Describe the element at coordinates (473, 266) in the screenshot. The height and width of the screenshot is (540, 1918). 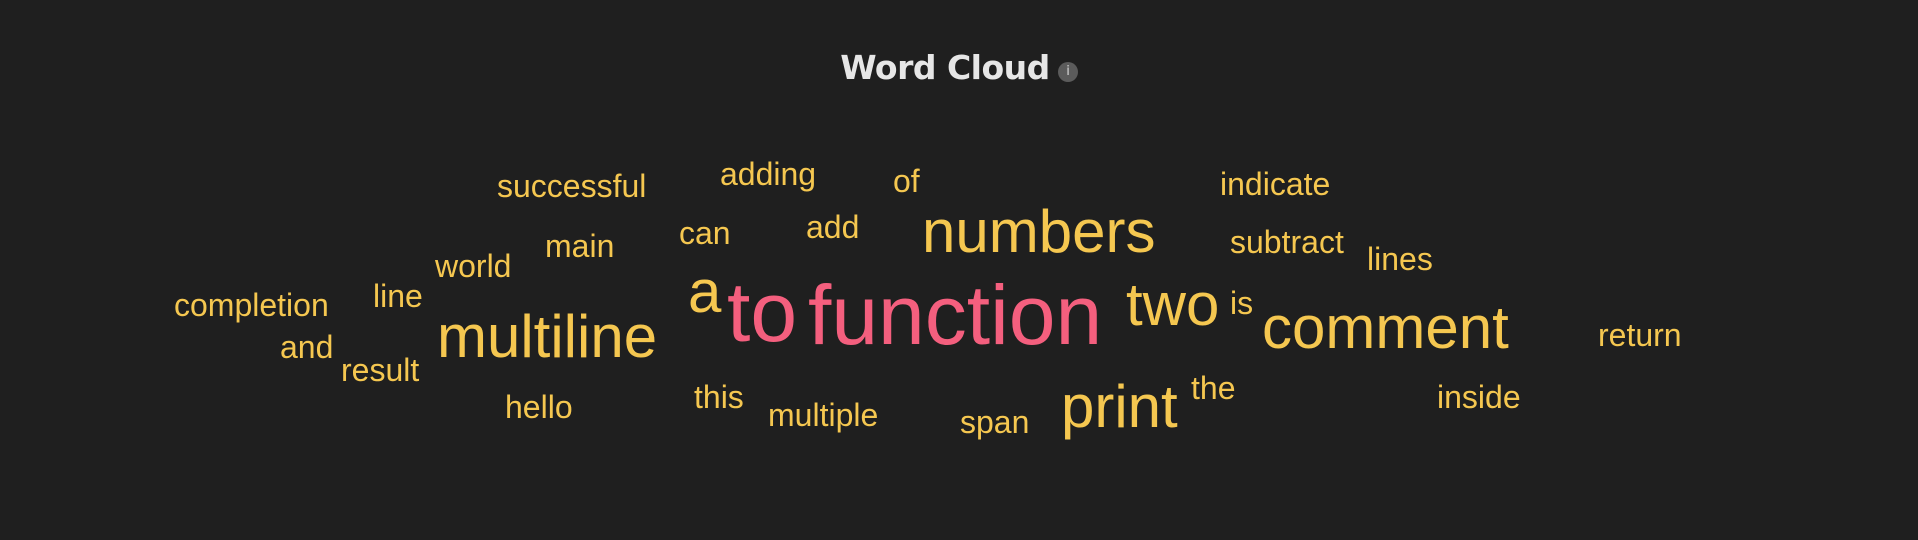
I see `word-world: world` at that location.